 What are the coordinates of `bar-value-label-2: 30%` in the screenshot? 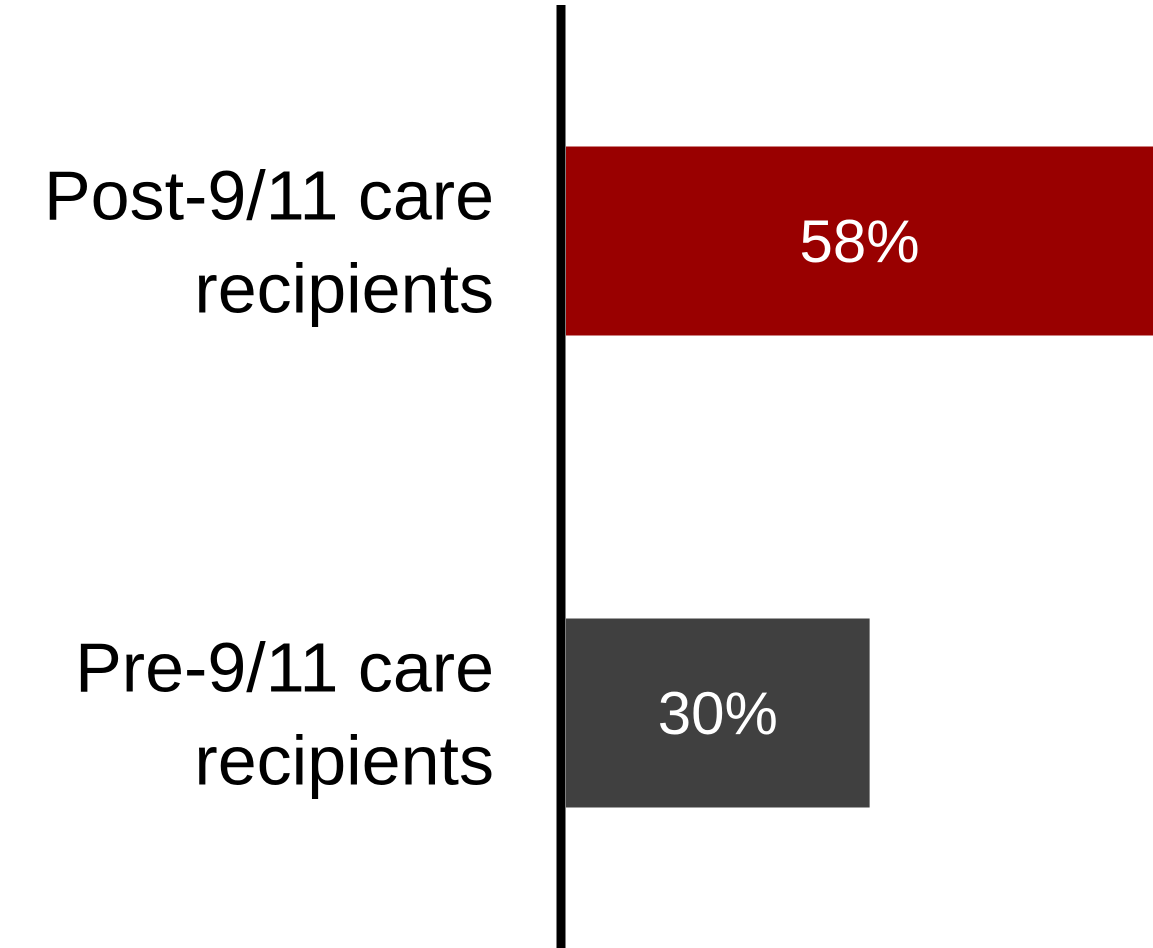 It's located at (718, 713).